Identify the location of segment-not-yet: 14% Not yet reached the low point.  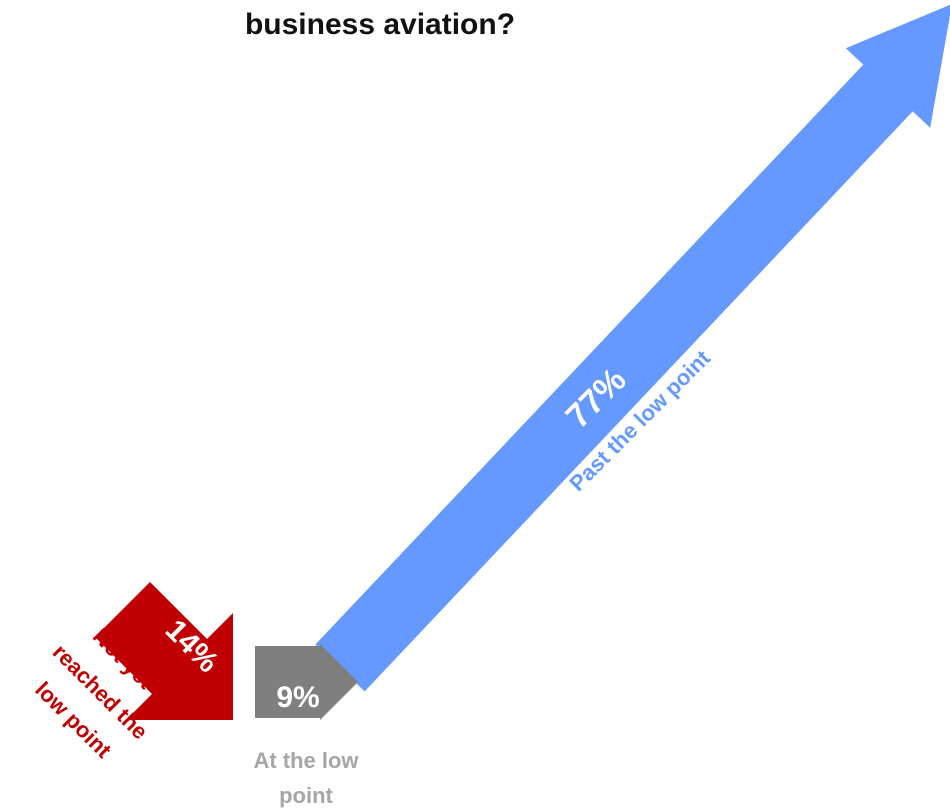
(131, 672).